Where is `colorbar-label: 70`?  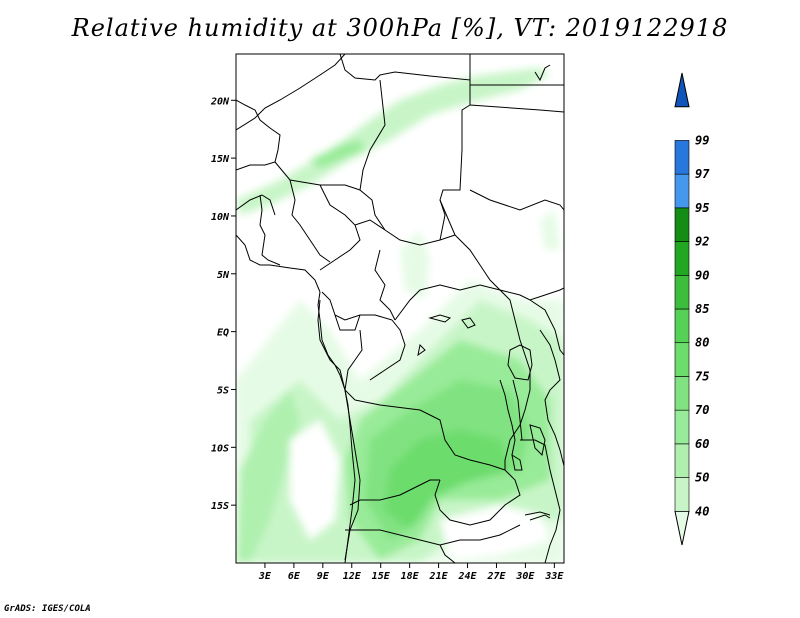
colorbar-label: 70 is located at coordinates (702, 410).